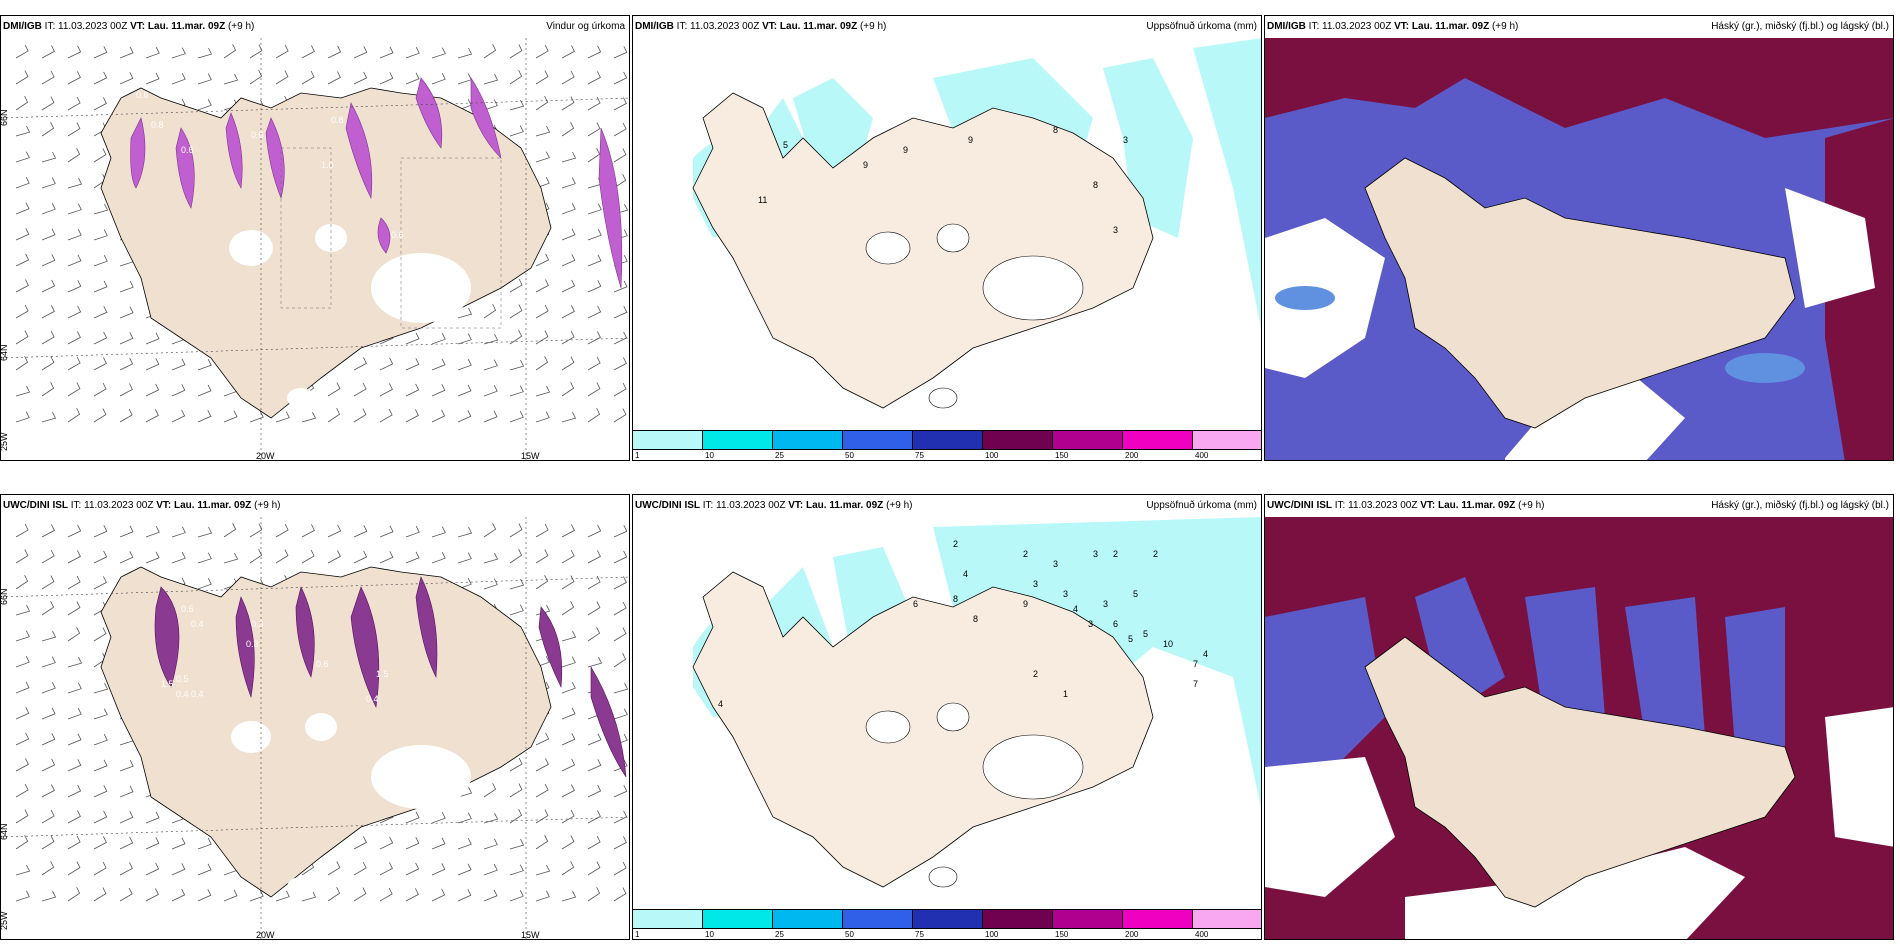  I want to click on iceland-cloud-map, so click(1579, 249).